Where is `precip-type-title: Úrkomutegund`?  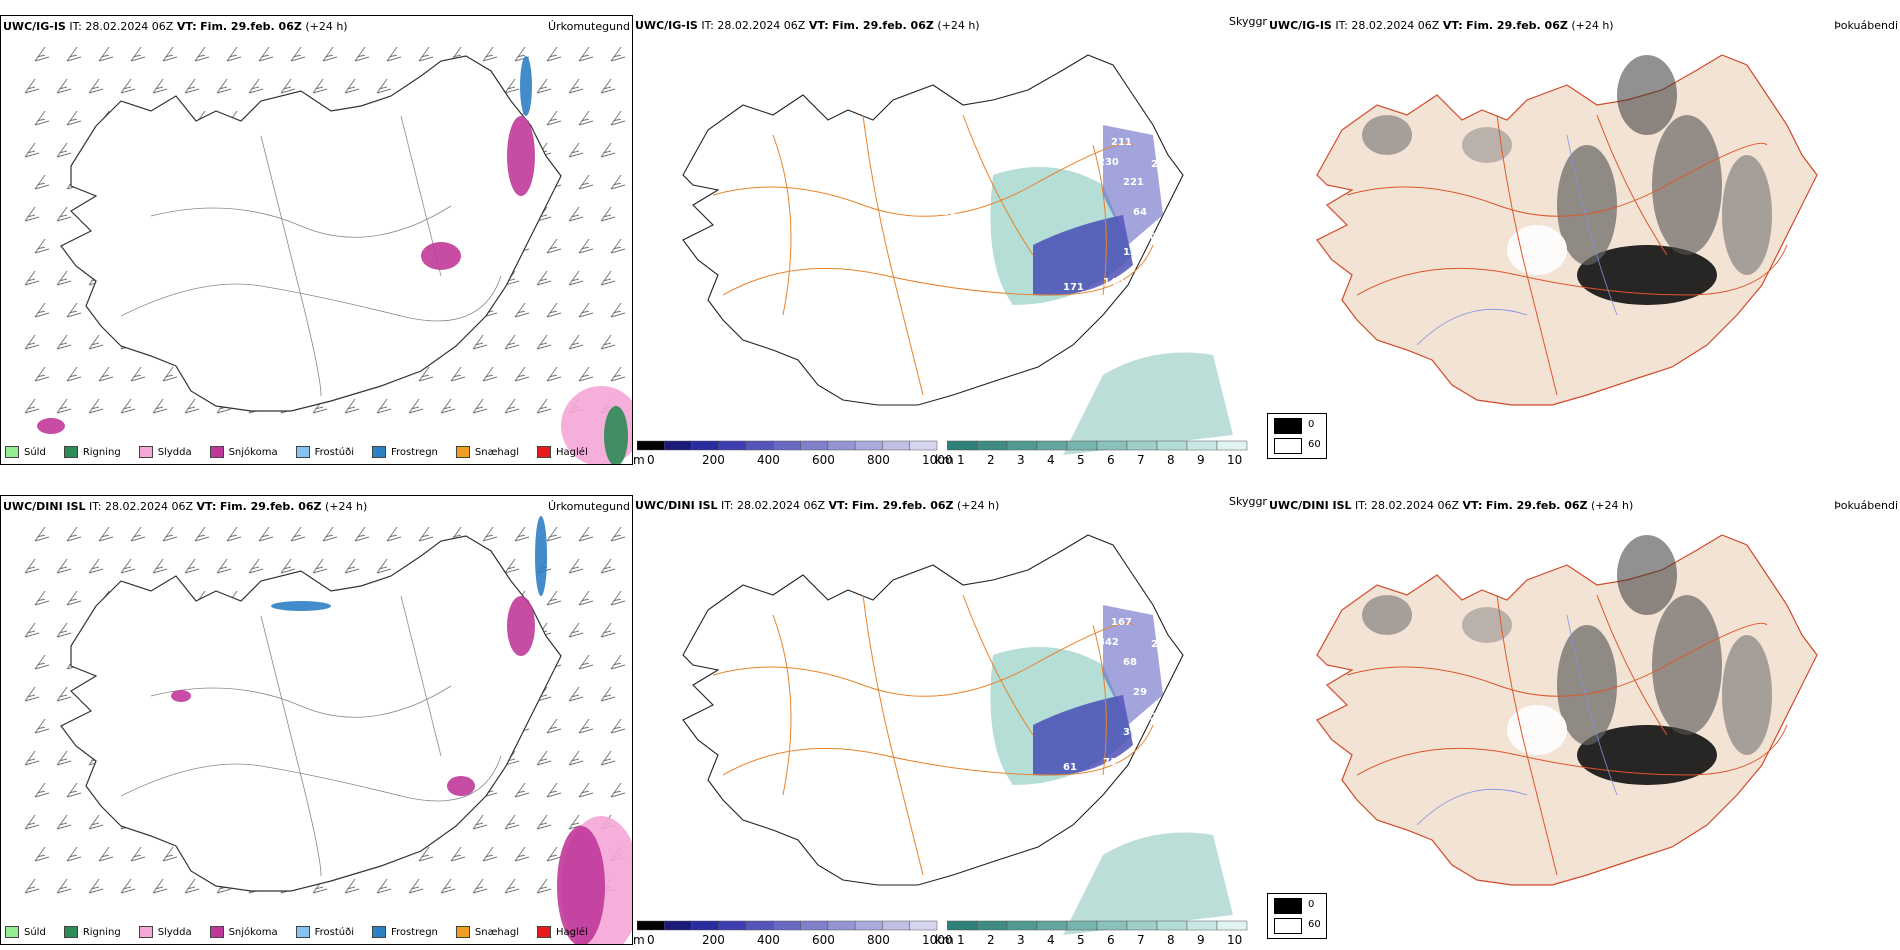
precip-type-title: Úrkomutegund is located at coordinates (589, 26).